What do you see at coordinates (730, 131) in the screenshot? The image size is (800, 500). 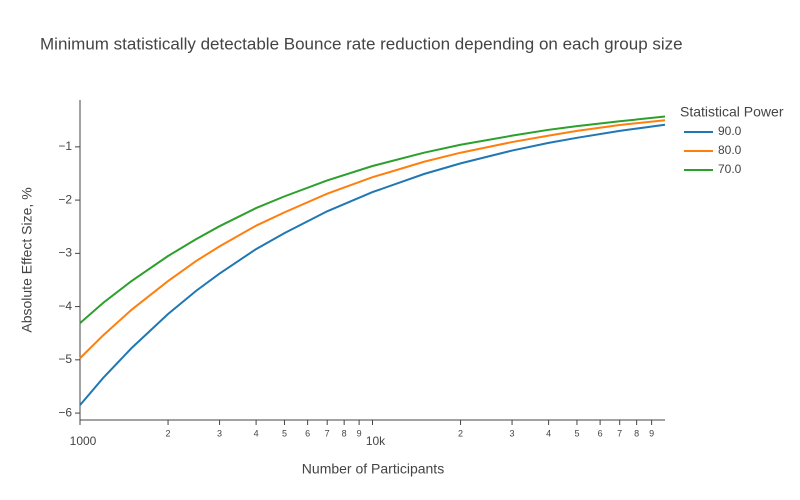 I see `legend-label: 90.0` at bounding box center [730, 131].